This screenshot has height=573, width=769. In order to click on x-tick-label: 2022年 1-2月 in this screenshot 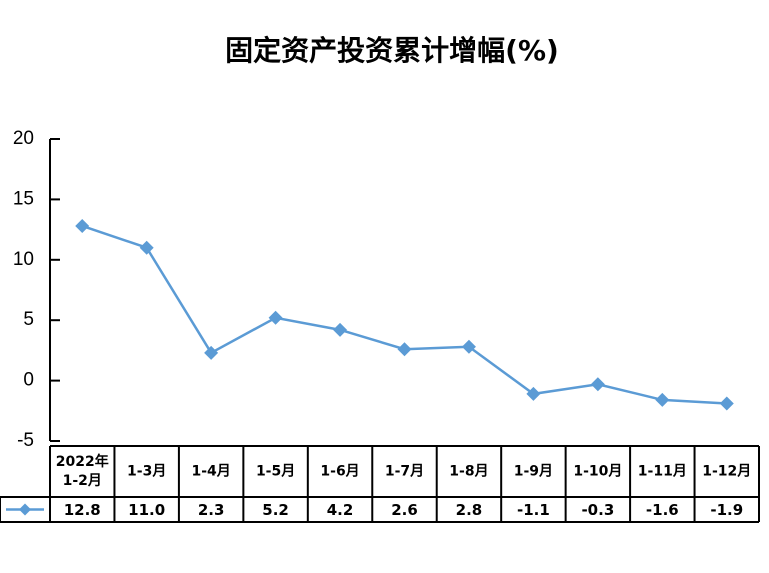, I will do `click(82, 471)`.